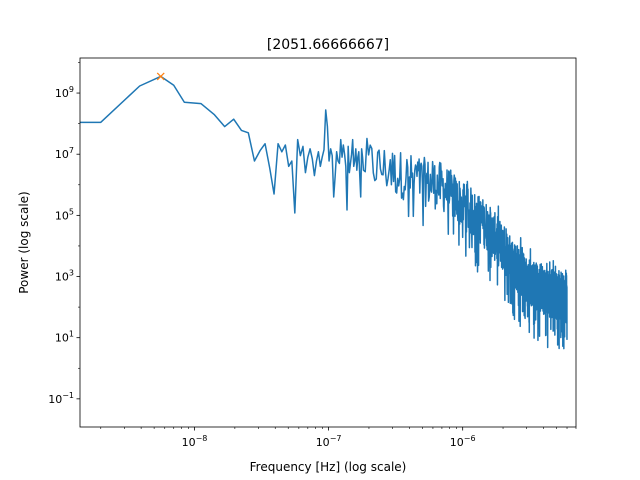 The width and height of the screenshot is (640, 480). Describe the element at coordinates (64, 153) in the screenshot. I see `y-tick-label: 10⁷` at that location.